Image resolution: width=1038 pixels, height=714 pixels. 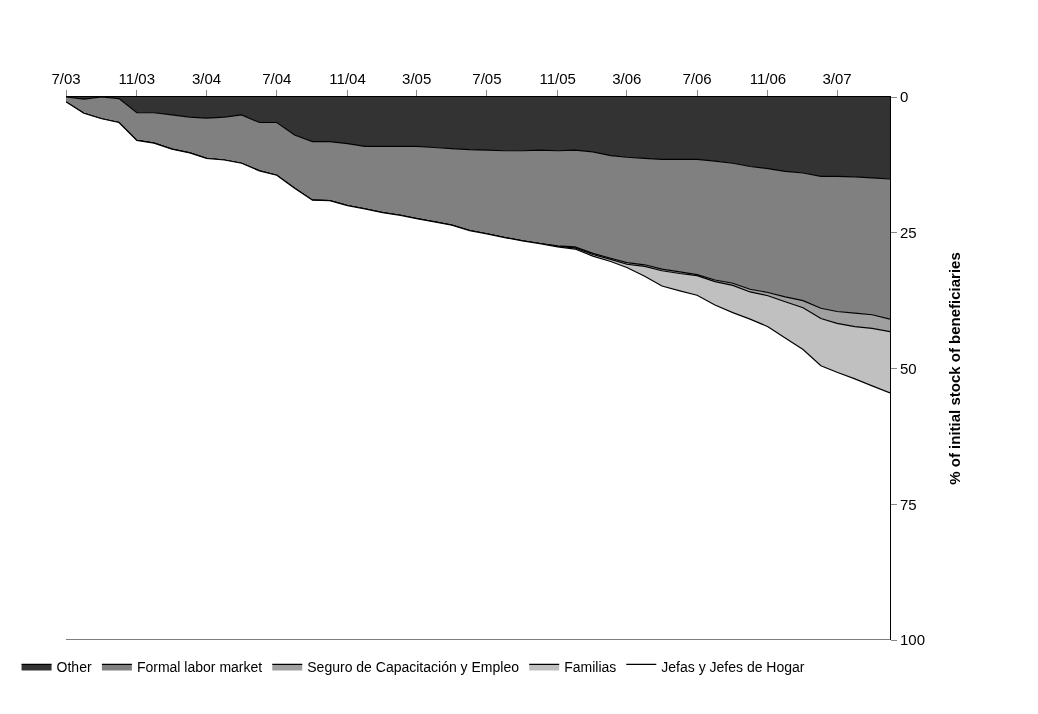 What do you see at coordinates (768, 78) in the screenshot?
I see `x-tick-label: 11/06` at bounding box center [768, 78].